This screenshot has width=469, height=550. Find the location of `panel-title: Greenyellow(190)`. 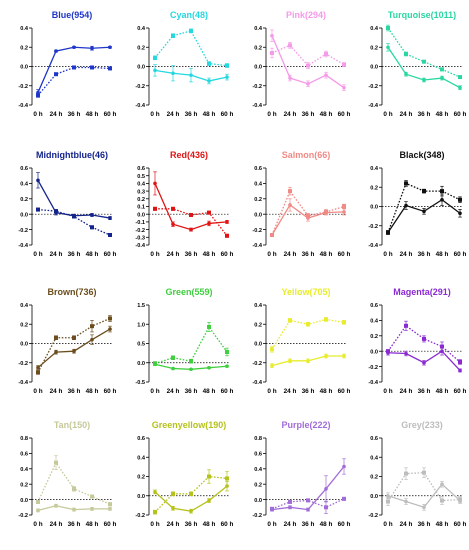

panel-title: Greenyellow(190) is located at coordinates (189, 425).